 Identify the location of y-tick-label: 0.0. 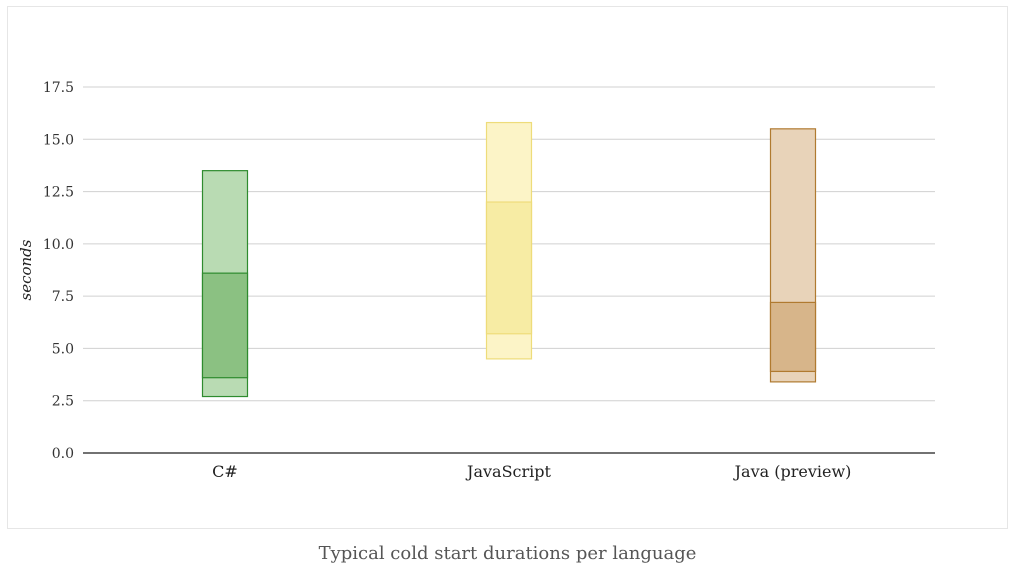
(63, 454).